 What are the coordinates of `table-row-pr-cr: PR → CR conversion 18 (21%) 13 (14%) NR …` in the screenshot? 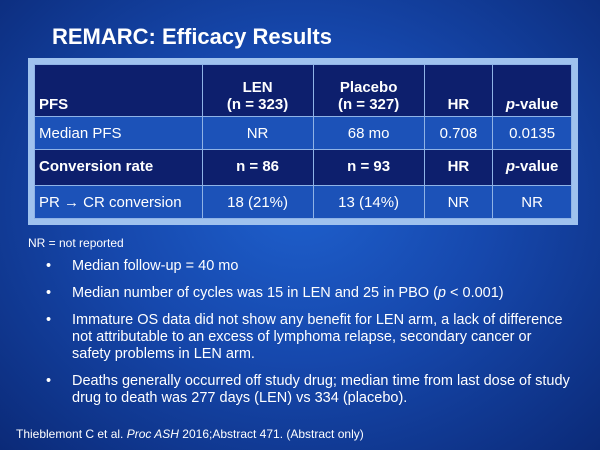 It's located at (303, 202).